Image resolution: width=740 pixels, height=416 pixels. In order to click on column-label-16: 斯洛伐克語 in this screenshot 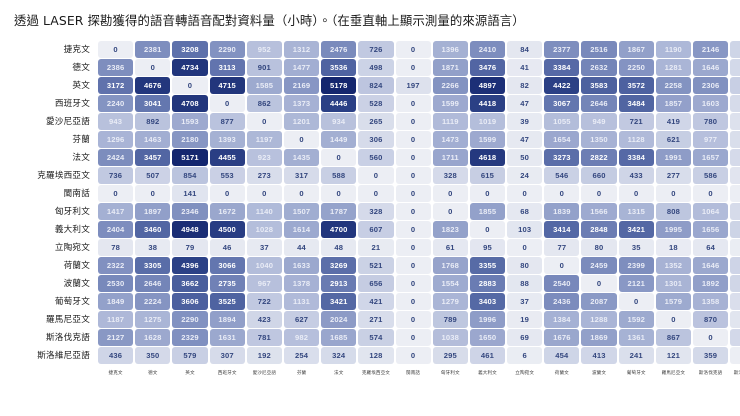, I will do `click(710, 373)`.